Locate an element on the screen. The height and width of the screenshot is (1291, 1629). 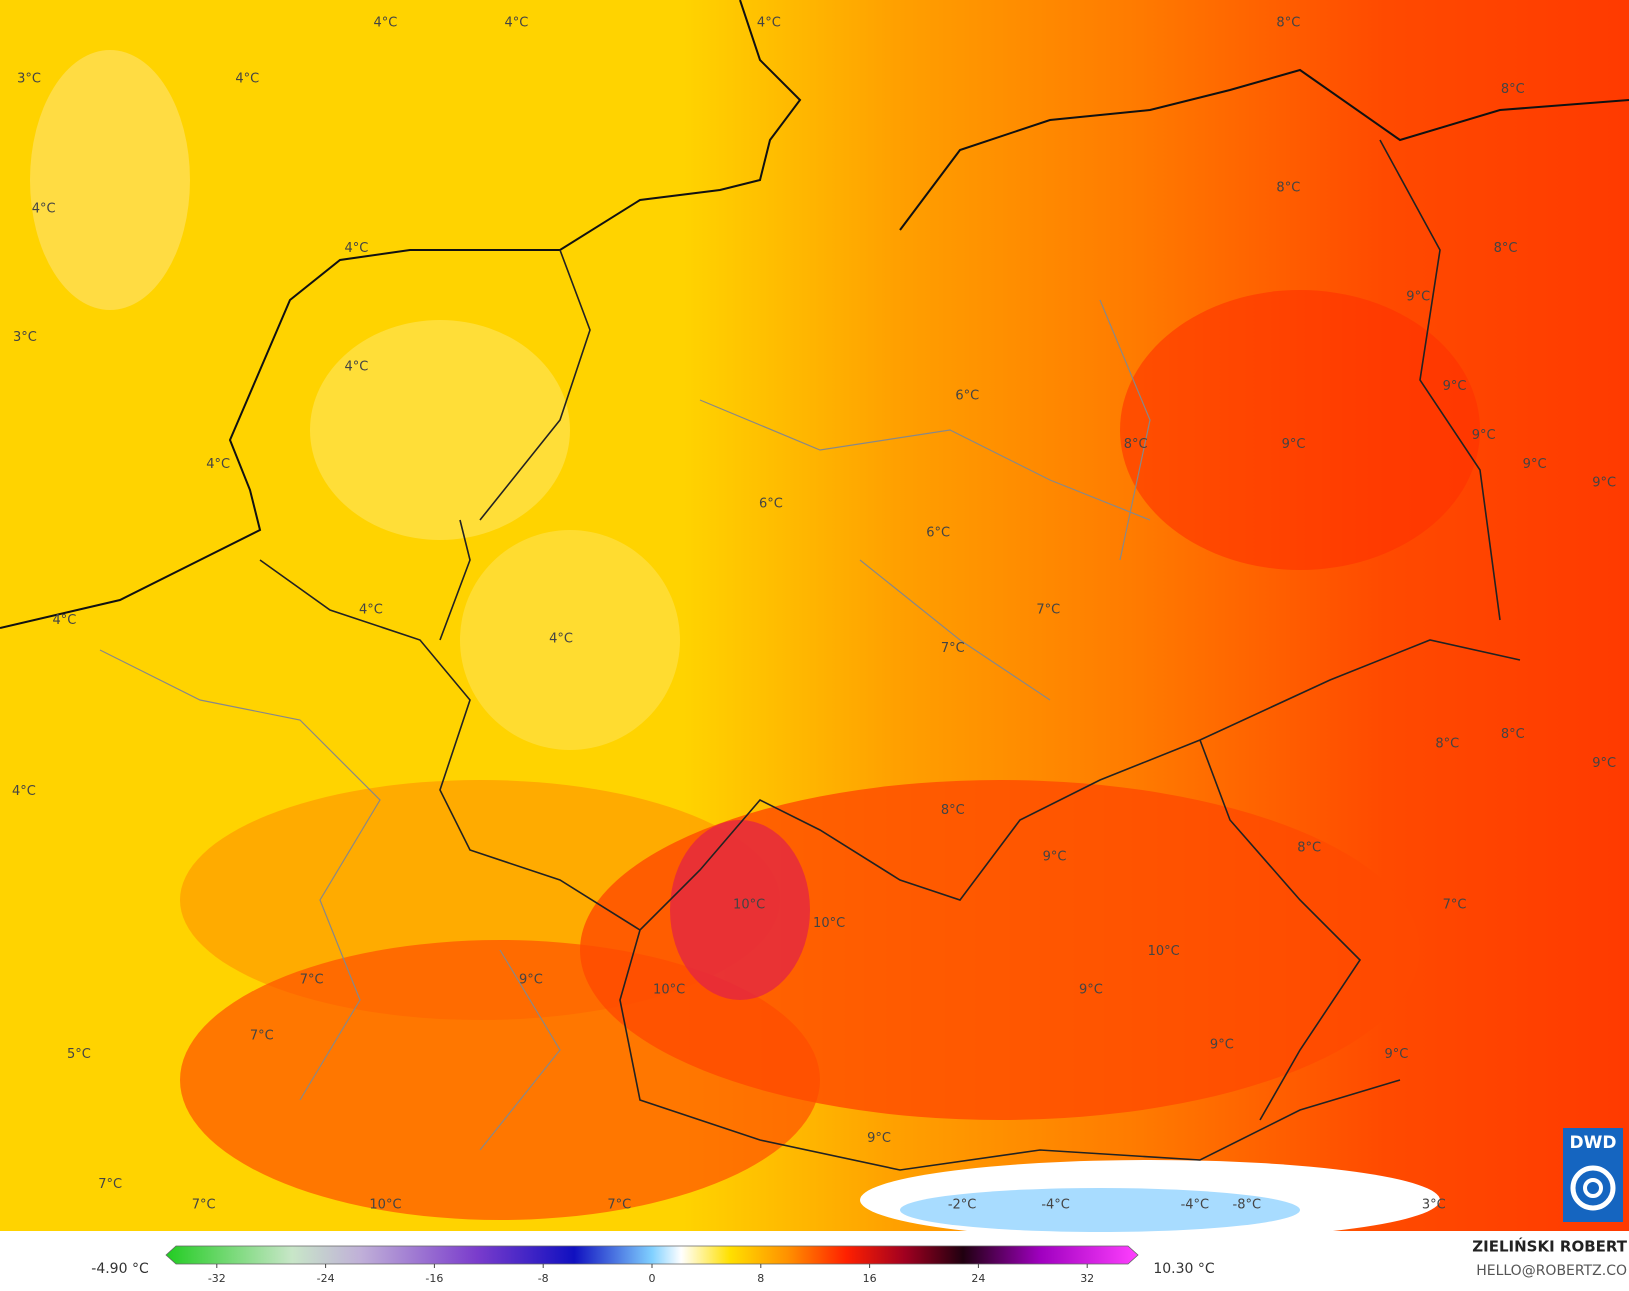
colorbar-ramp is located at coordinates (652, 1255).